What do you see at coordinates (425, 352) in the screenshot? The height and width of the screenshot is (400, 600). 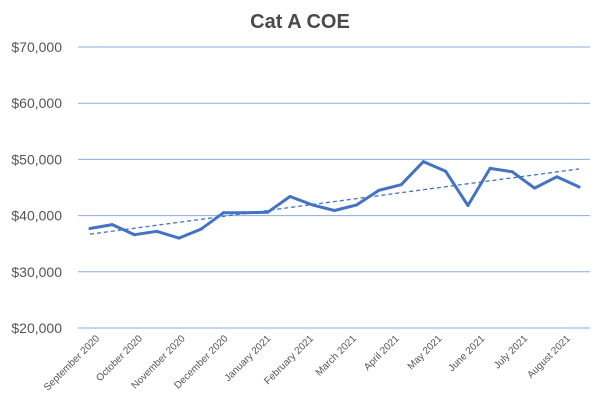 I see `x-tick-label: May 2021` at bounding box center [425, 352].